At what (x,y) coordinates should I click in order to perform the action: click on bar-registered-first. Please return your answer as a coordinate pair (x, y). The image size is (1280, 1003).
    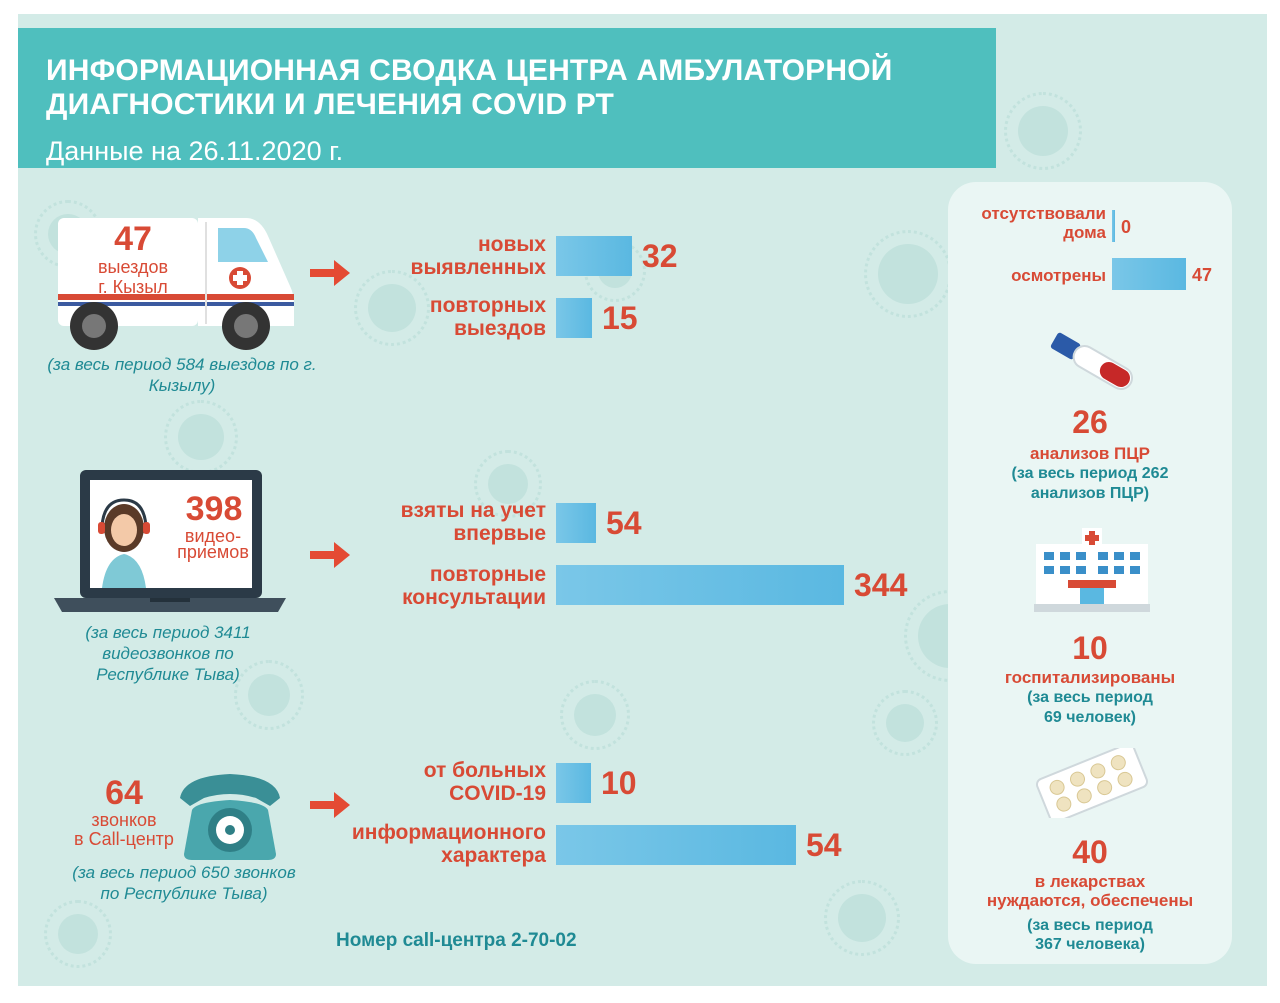
    Looking at the image, I should click on (576, 523).